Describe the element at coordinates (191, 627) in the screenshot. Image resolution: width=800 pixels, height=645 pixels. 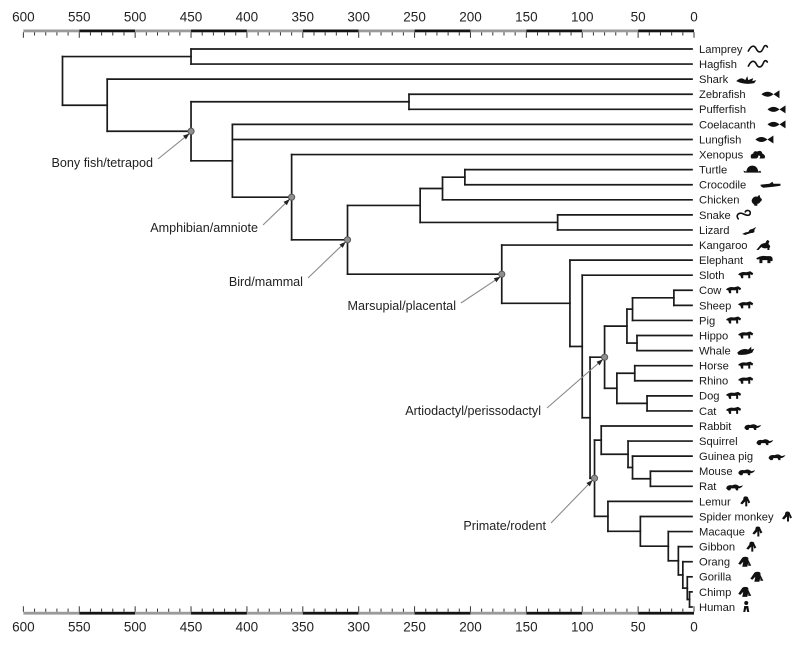
I see `bottom-axis-tick-label: 450` at that location.